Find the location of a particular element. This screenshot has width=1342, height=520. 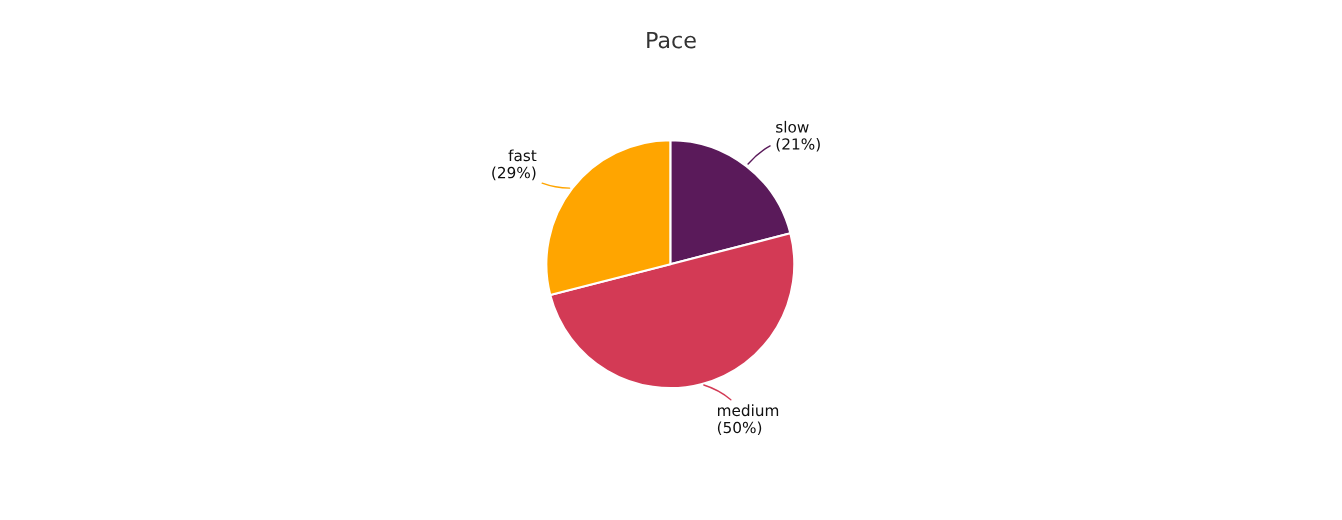

data-label: (21%) is located at coordinates (798, 145).